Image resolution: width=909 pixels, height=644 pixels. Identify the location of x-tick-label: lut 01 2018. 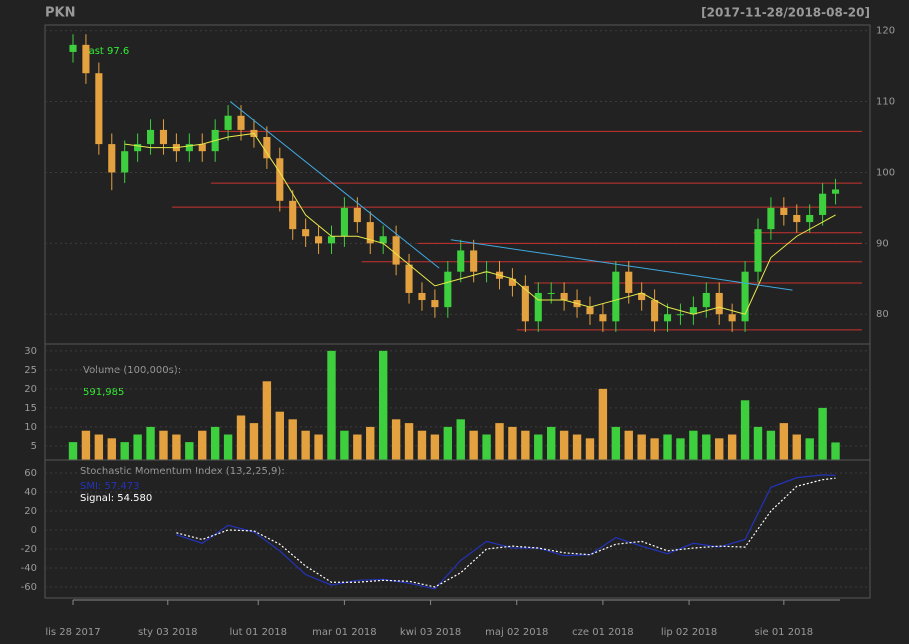
(258, 632).